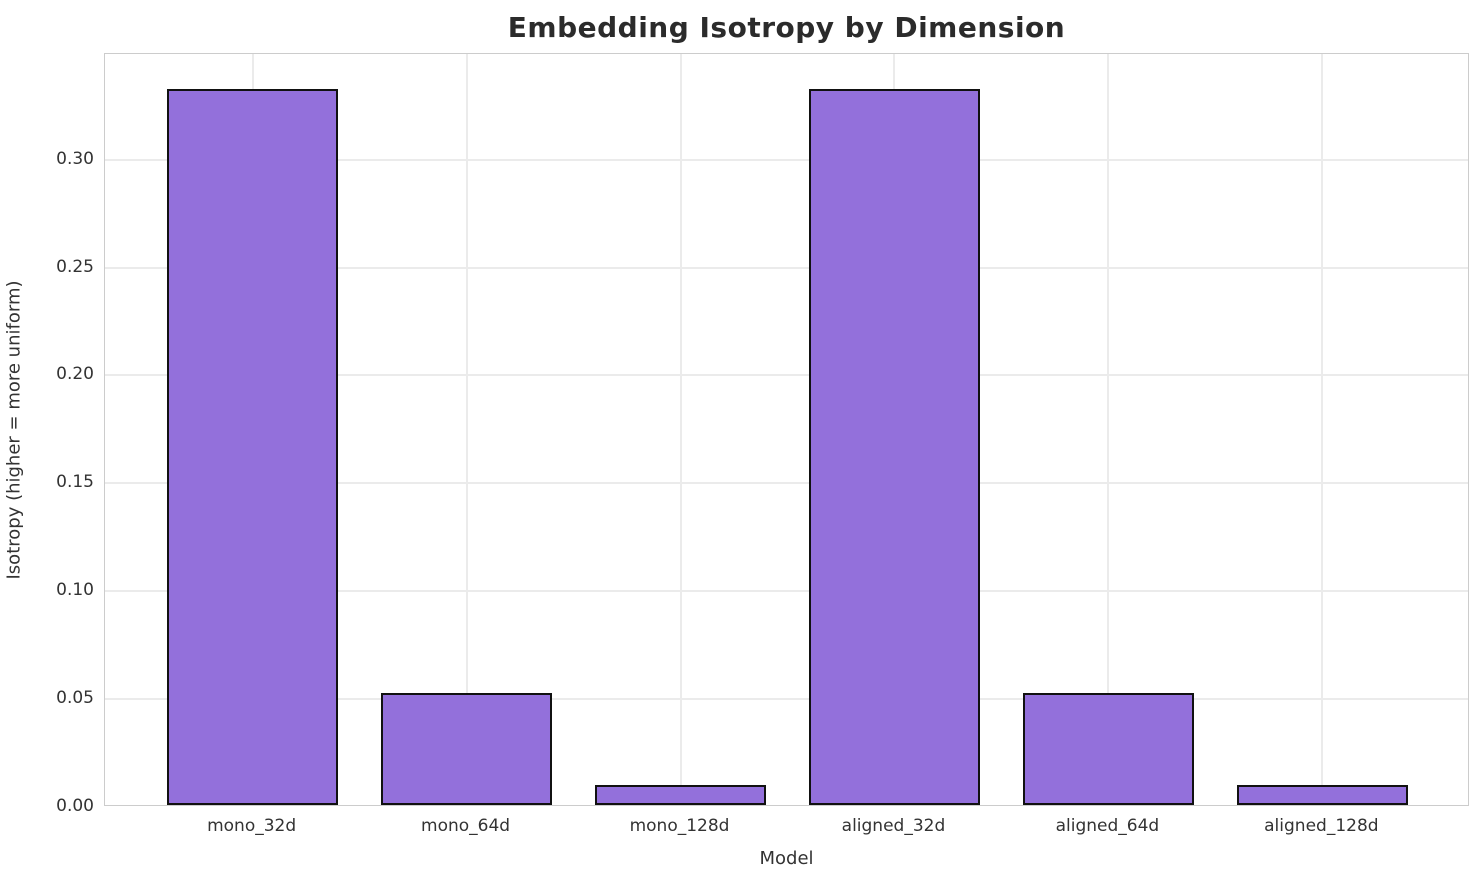  I want to click on bar-aligned_64d, so click(1108, 748).